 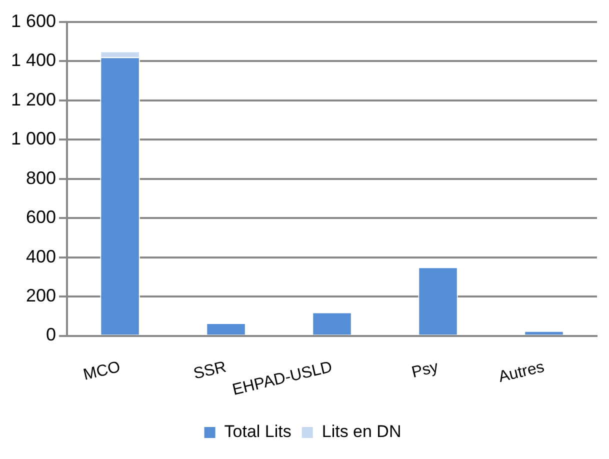 I want to click on x-tick-label: Psy, so click(x=425, y=370).